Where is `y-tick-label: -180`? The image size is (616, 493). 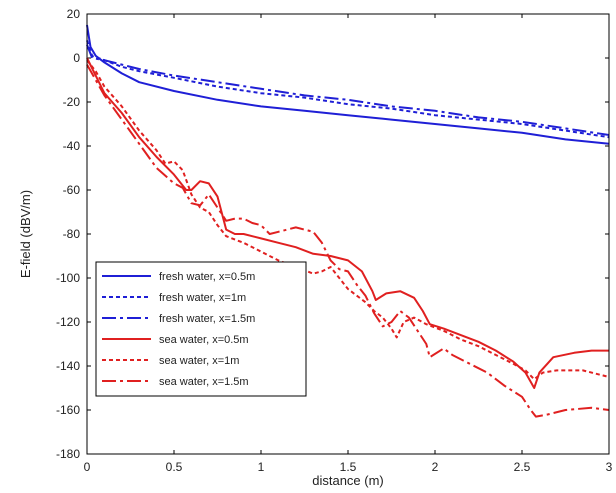 y-tick-label: -180 is located at coordinates (68, 454).